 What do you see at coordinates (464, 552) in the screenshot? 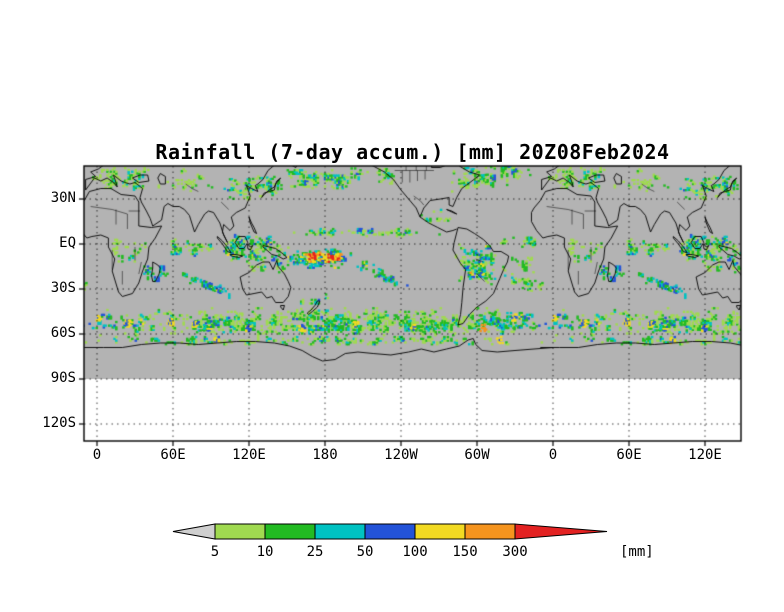
I see `colorbar-level-label: 150` at bounding box center [464, 552].